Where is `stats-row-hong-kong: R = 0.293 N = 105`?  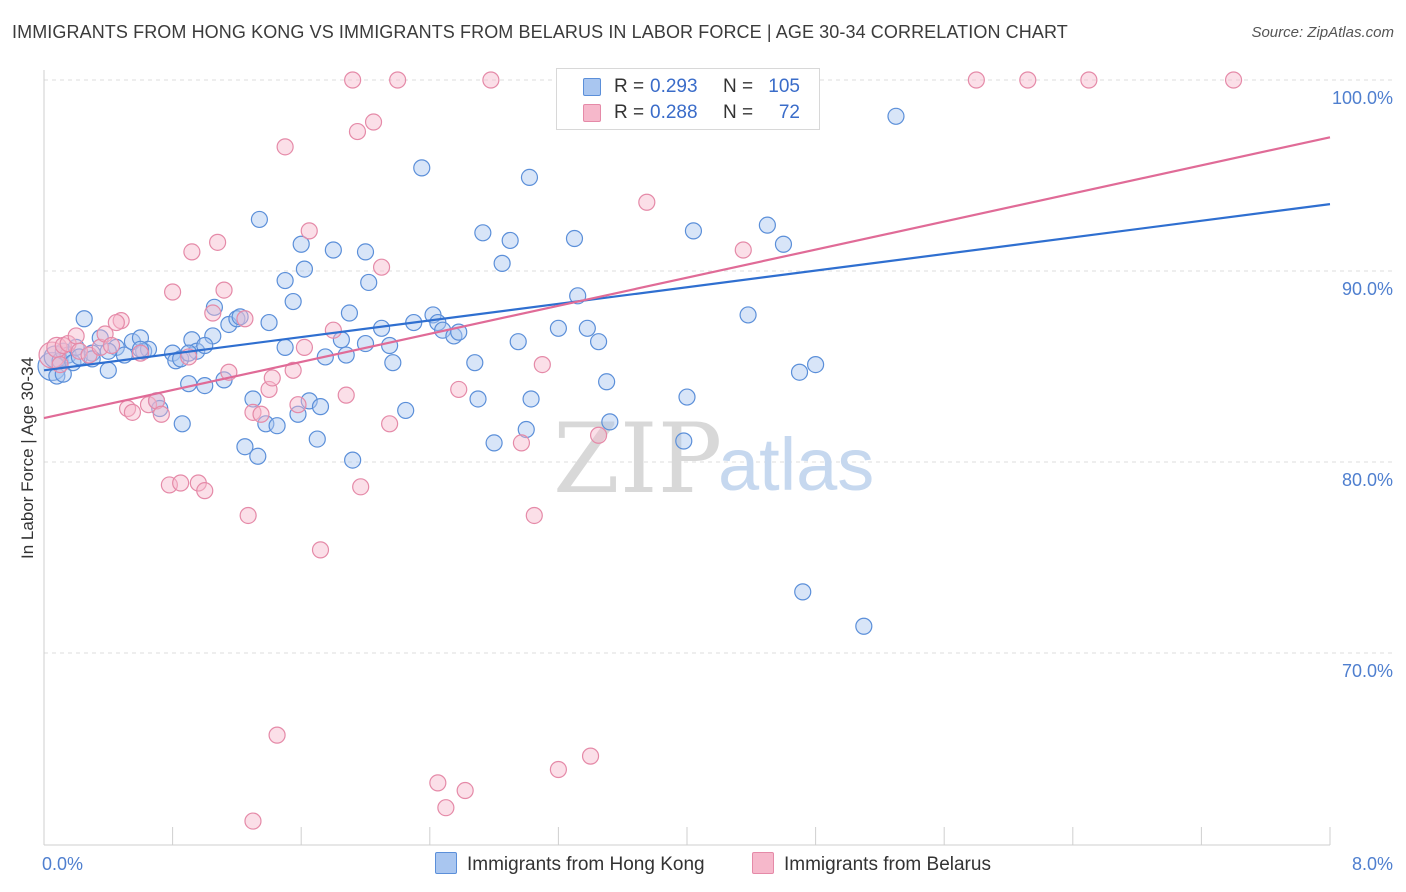
stats-row-hong-kong: R = 0.293 N = 105 is located at coordinates (688, 88).